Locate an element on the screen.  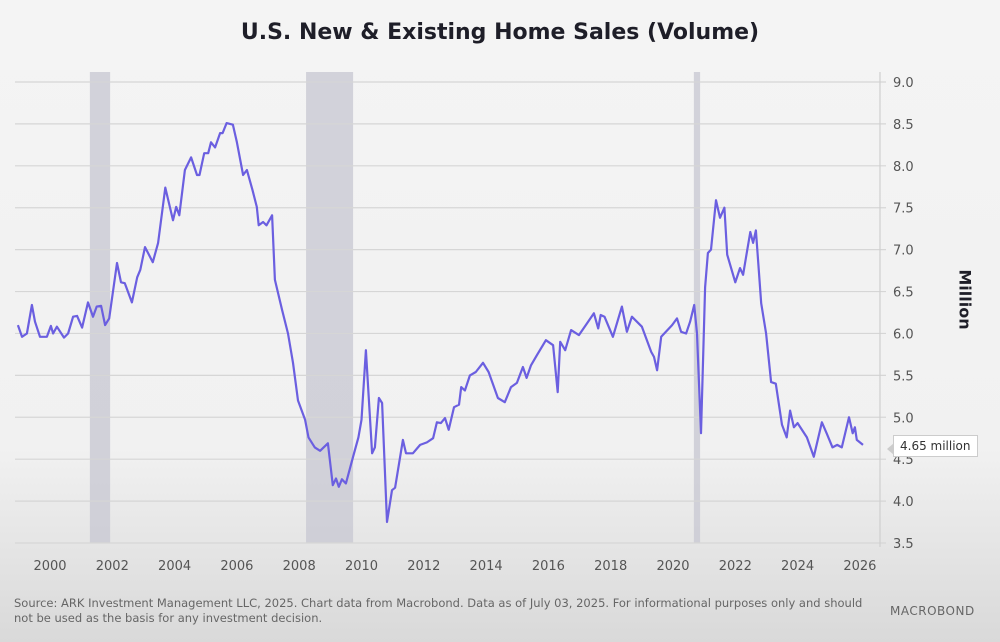
y-tick-label: 6.5 is located at coordinates (903, 293).